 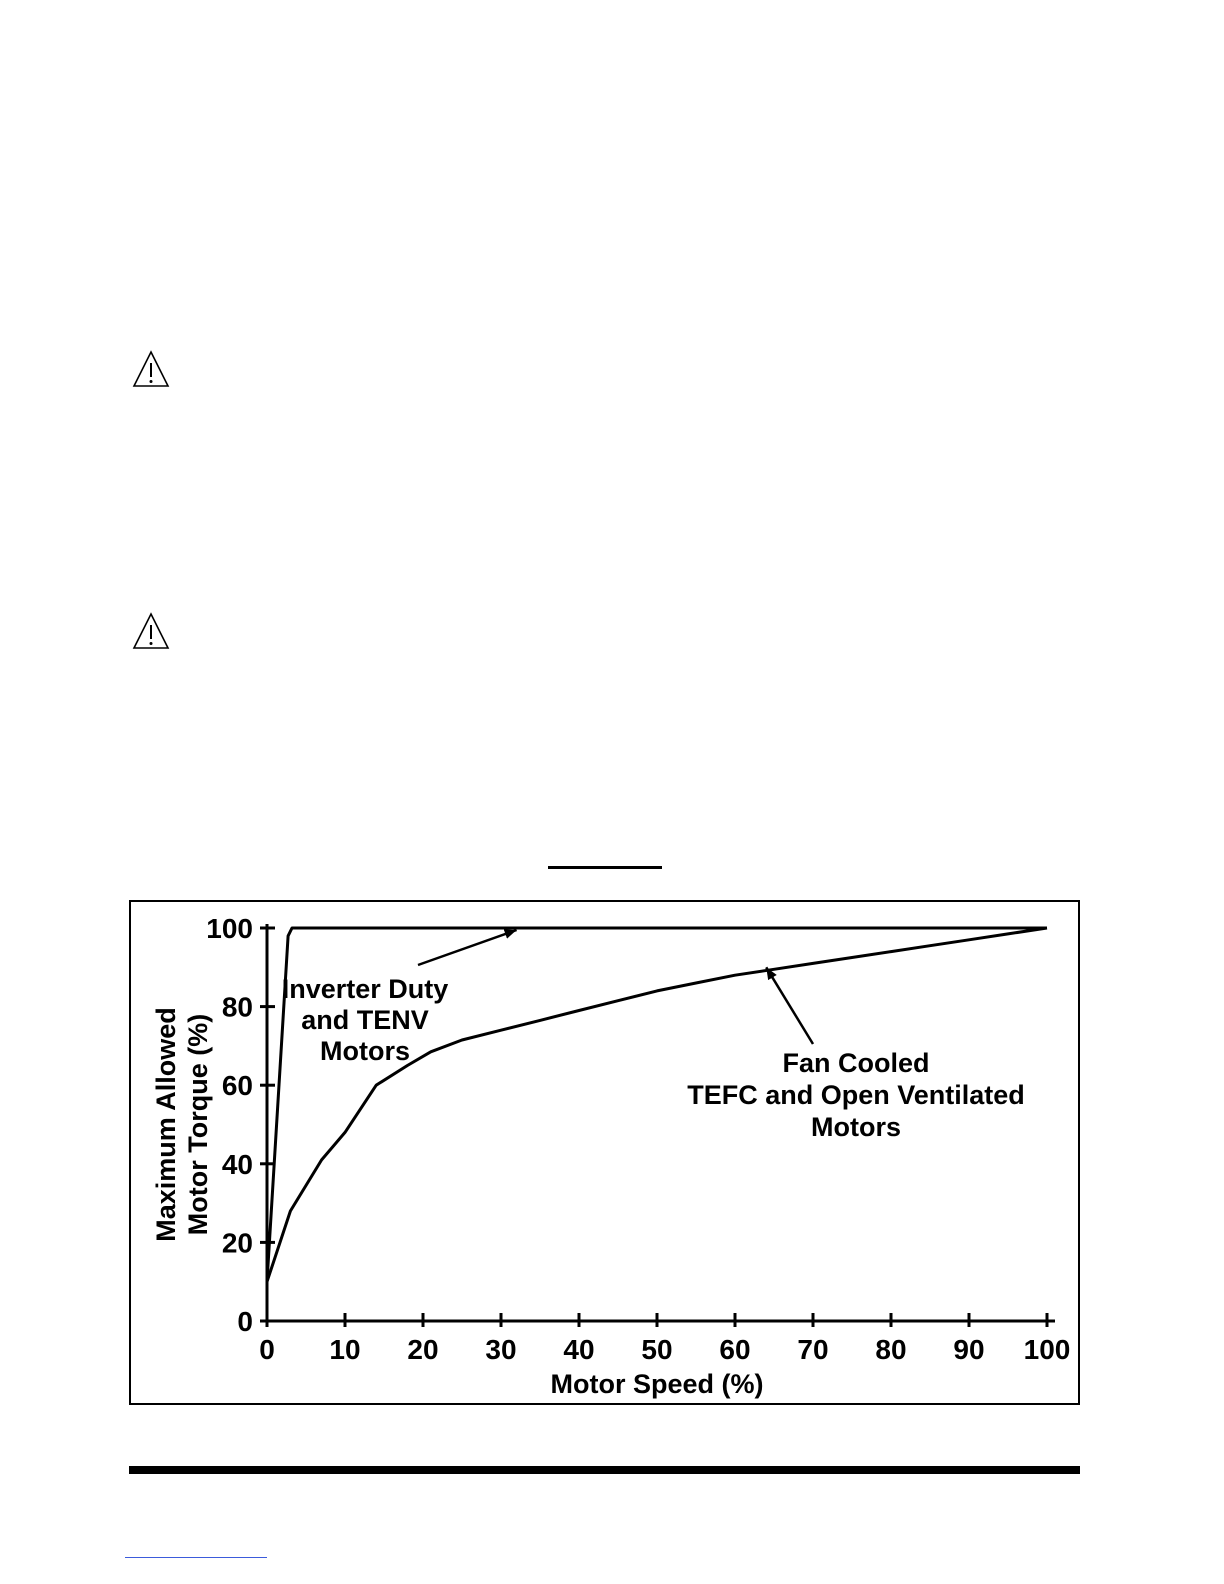 I want to click on annotation-text-line: TEFC and Open Ventilated, so click(x=856, y=1095).